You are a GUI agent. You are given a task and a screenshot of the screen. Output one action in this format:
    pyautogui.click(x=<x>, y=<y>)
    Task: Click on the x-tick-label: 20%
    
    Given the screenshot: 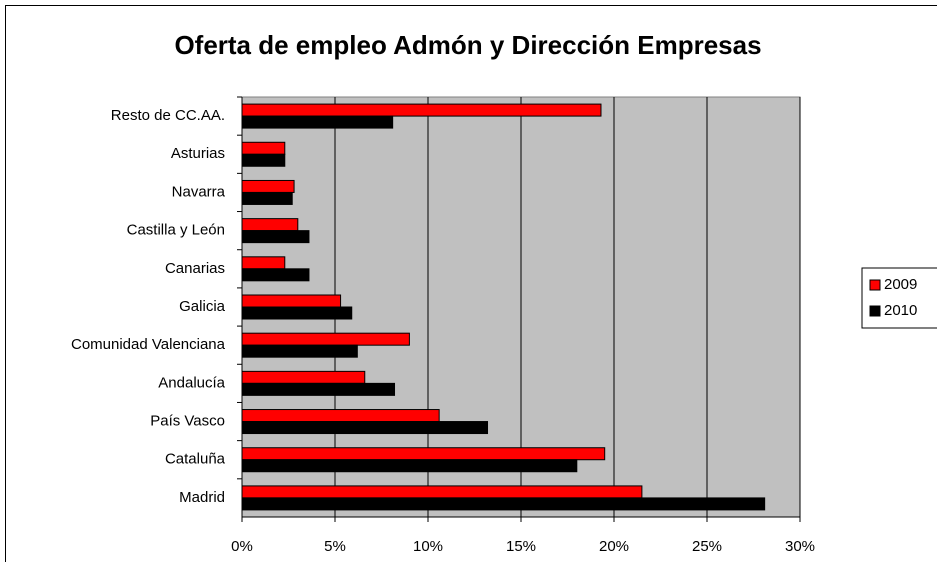 What is the action you would take?
    pyautogui.click(x=614, y=546)
    